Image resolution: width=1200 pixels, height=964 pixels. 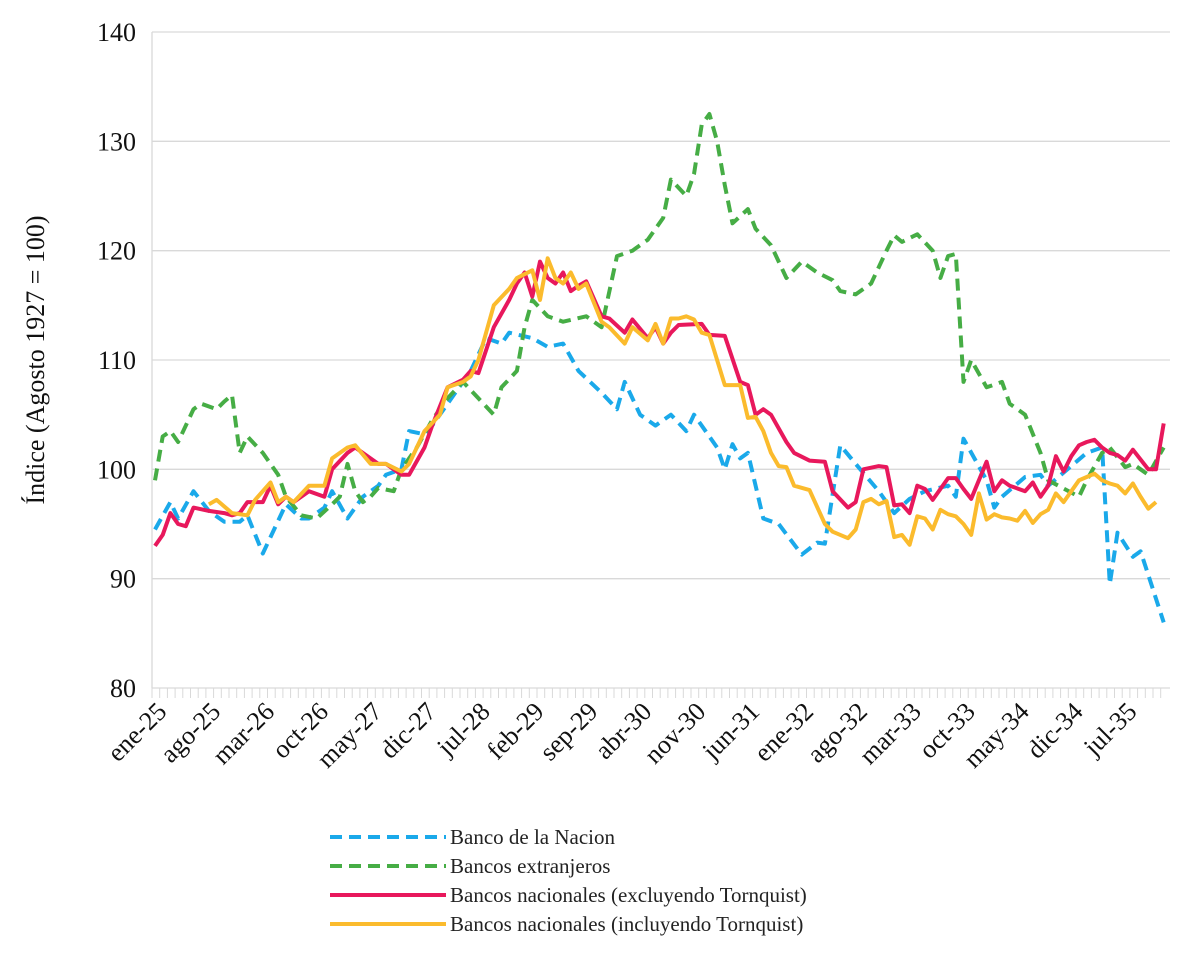 I want to click on x-tick-label: mar-26, so click(x=243, y=733).